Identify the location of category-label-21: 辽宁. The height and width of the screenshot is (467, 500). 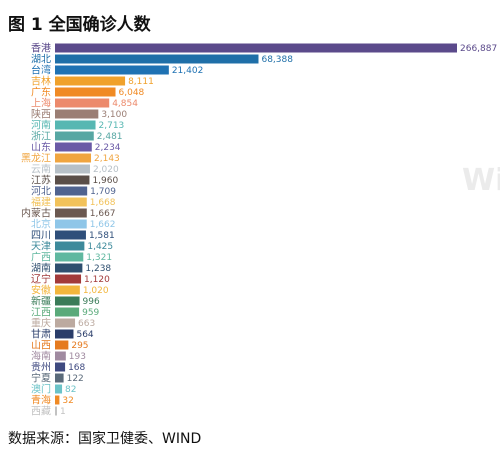
(41, 279).